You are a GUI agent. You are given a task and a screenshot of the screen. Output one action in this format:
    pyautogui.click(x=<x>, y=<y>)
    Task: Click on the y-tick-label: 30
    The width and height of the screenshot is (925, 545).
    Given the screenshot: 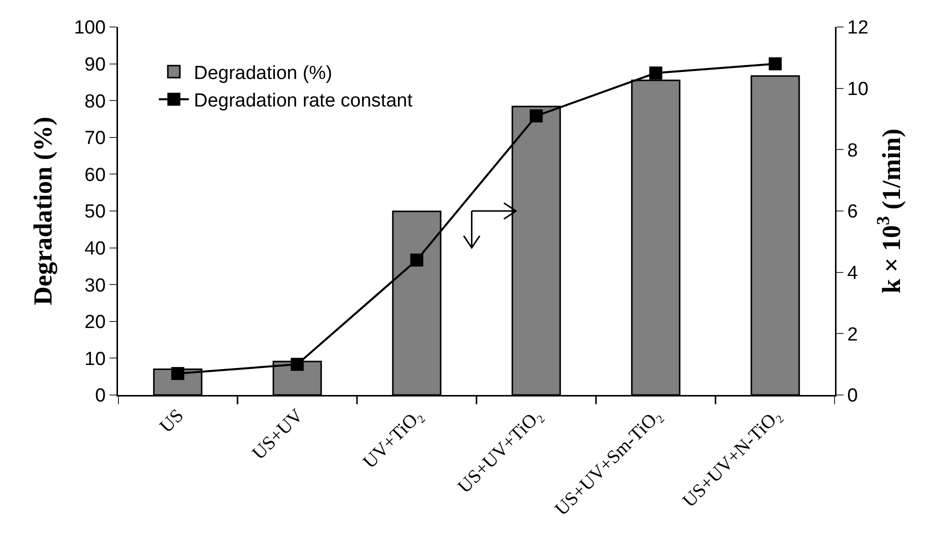 What is the action you would take?
    pyautogui.click(x=95, y=285)
    